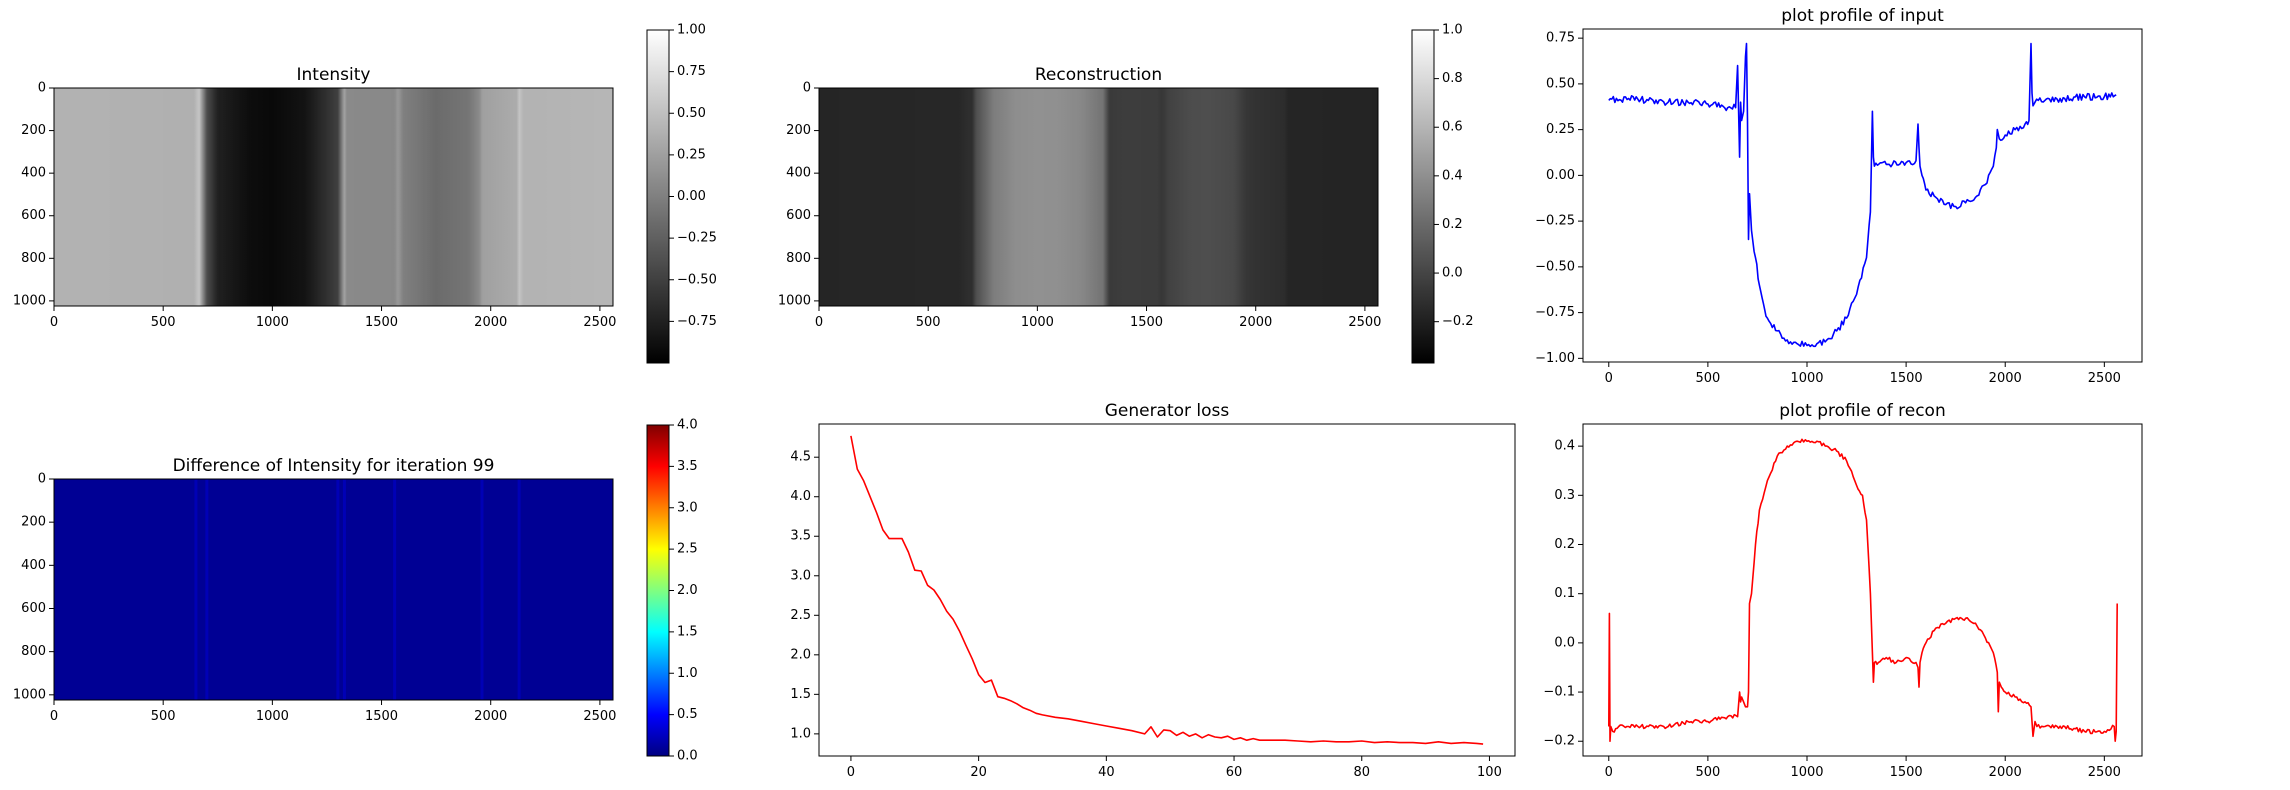 Image resolution: width=2290 pixels, height=790 pixels. I want to click on intensity-xtick-label: 1000, so click(272, 322).